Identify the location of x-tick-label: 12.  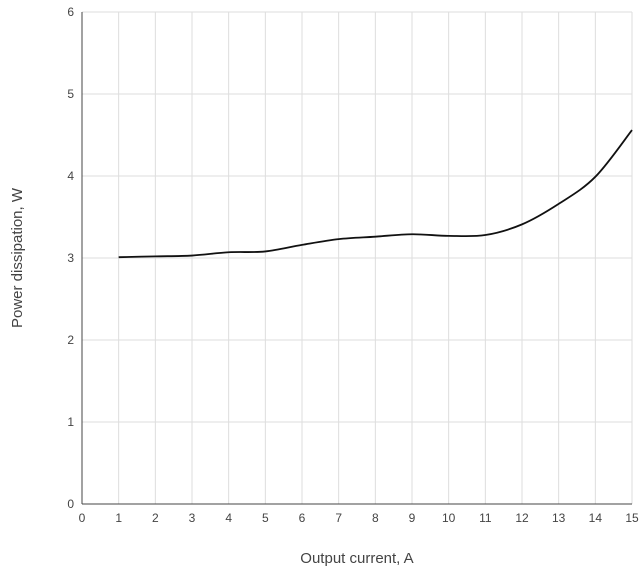
(522, 518).